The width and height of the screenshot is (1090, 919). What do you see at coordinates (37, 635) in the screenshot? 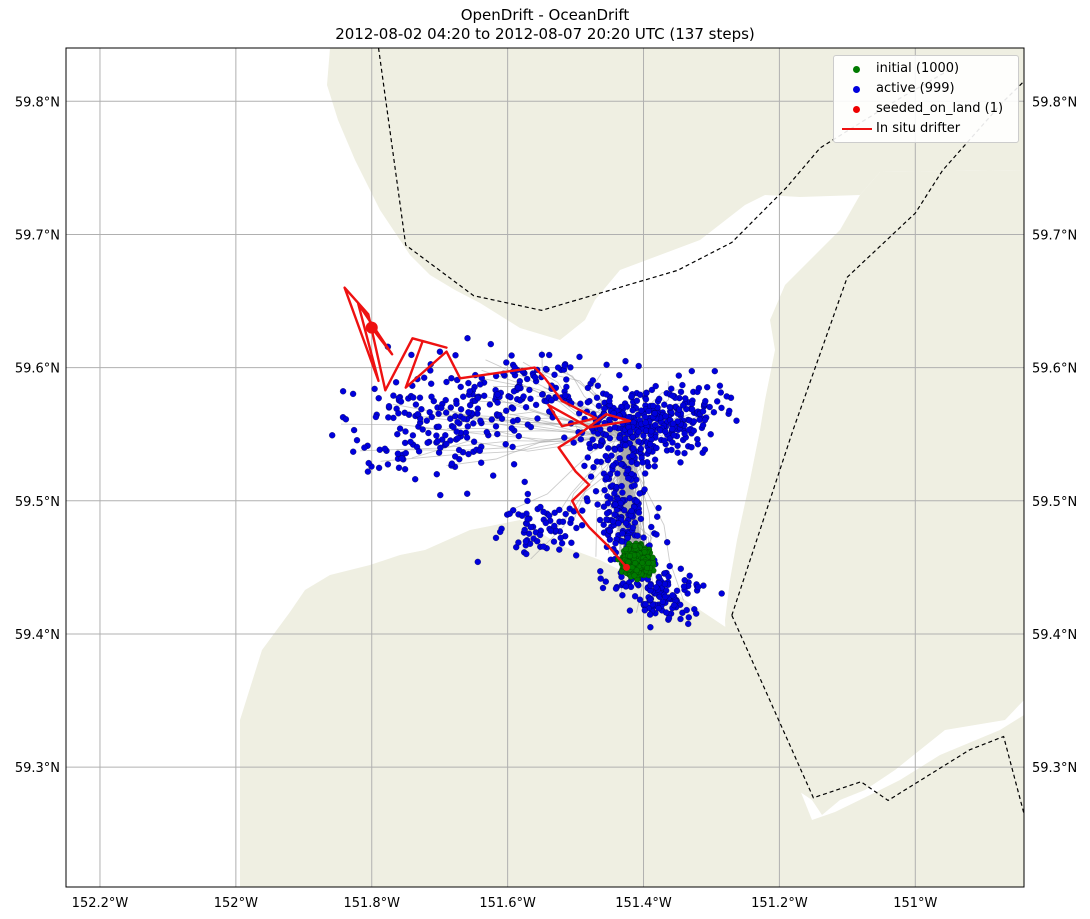
I see `lat-tick-label-left: 59.4°N` at bounding box center [37, 635].